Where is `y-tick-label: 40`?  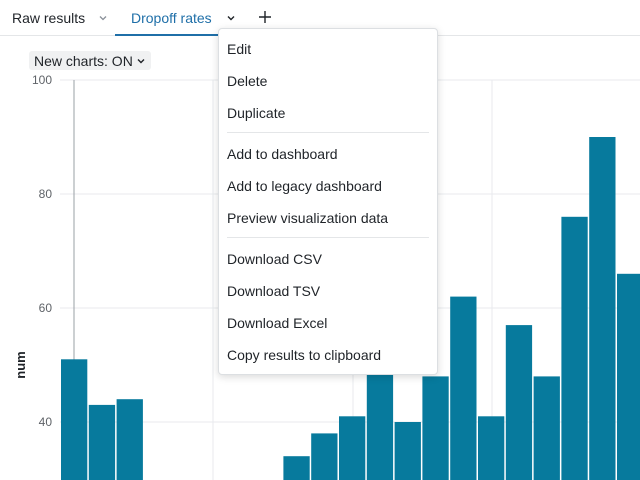
y-tick-label: 40 is located at coordinates (46, 422).